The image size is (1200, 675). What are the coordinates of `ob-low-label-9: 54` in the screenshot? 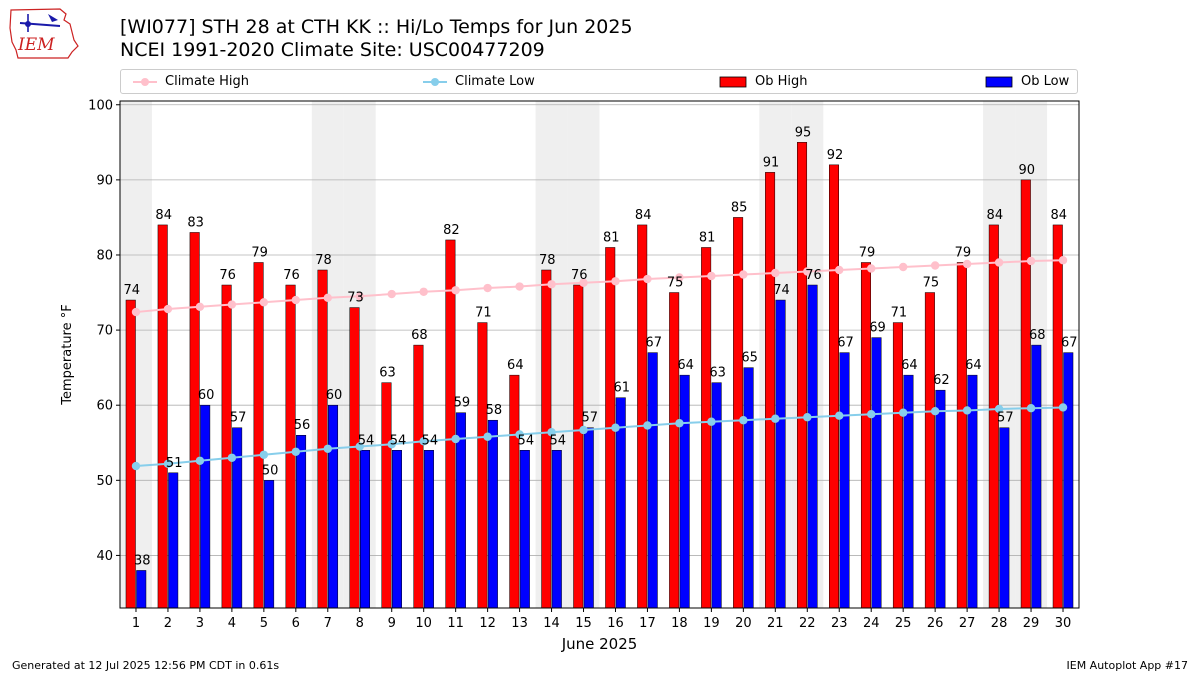 It's located at (398, 440).